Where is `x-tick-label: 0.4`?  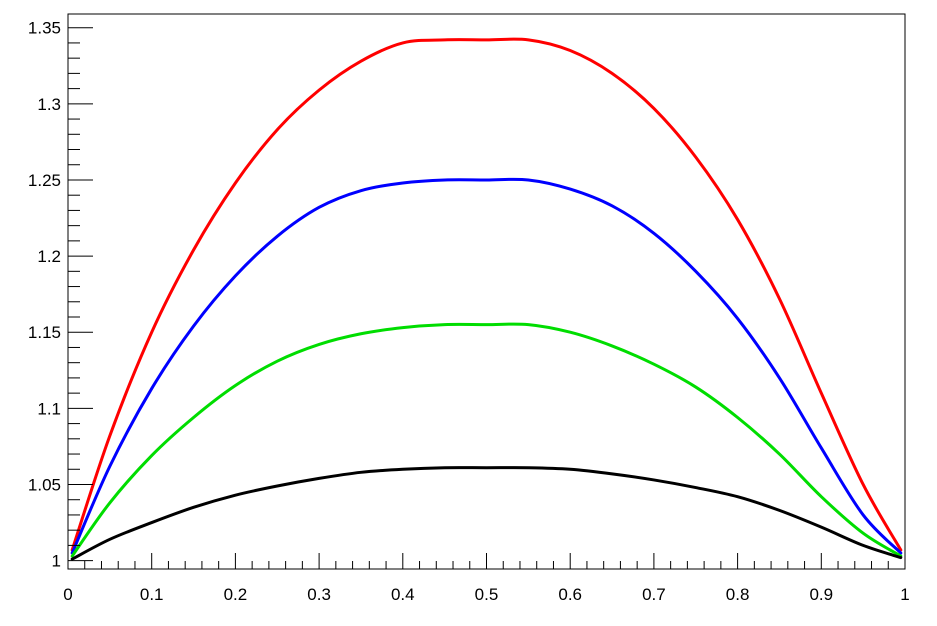
x-tick-label: 0.4 is located at coordinates (403, 594).